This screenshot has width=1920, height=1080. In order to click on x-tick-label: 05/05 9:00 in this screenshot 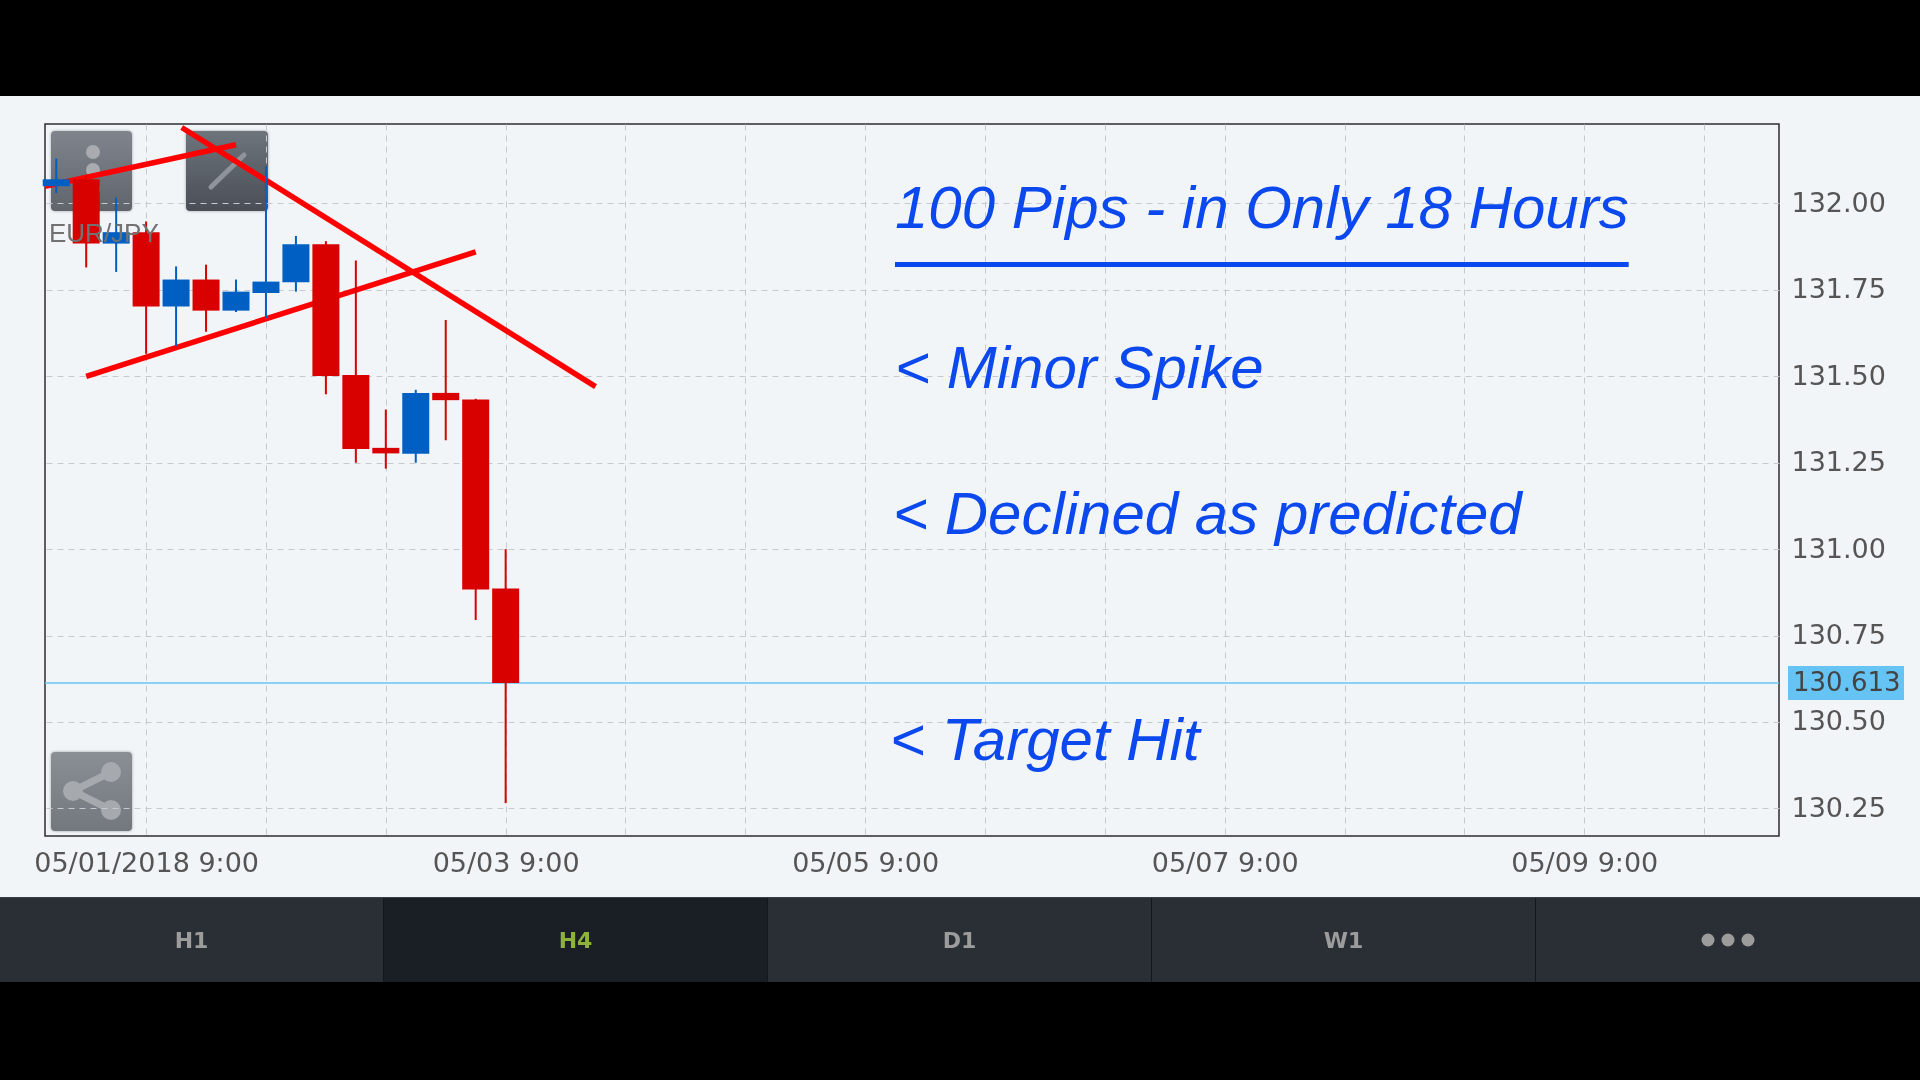, I will do `click(866, 862)`.